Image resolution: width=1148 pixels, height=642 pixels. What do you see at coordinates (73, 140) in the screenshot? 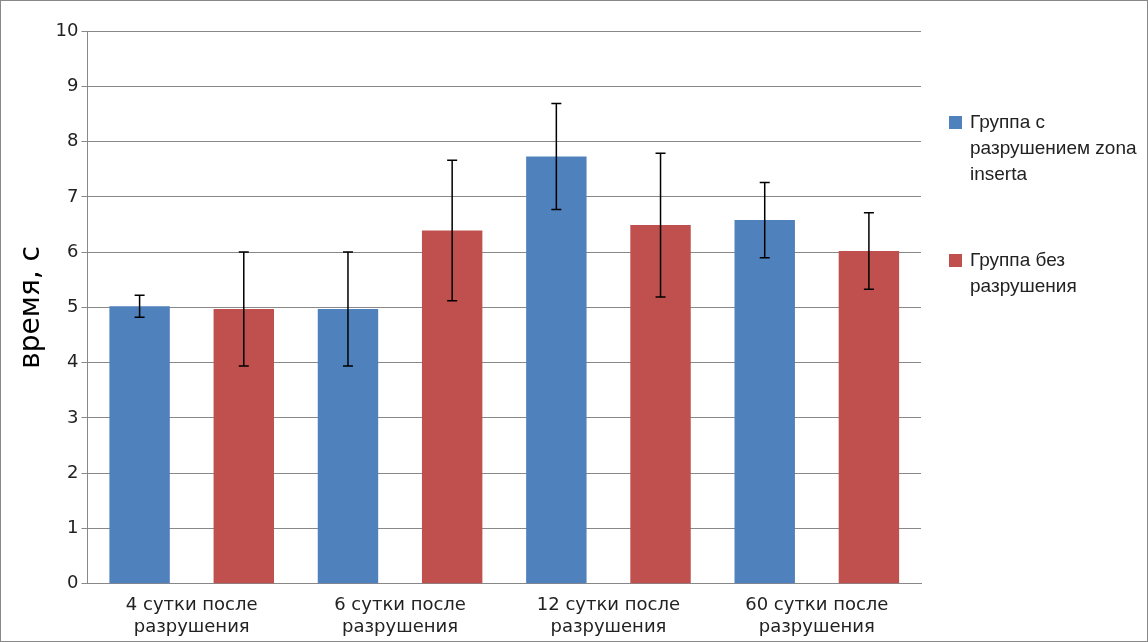
I see `y-tick-label: 8` at bounding box center [73, 140].